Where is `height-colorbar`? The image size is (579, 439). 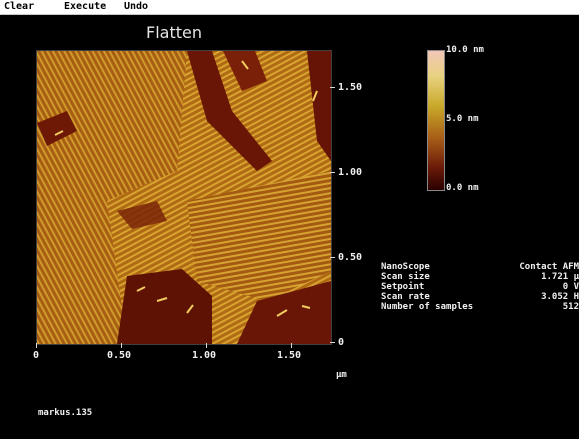 height-colorbar is located at coordinates (436, 120).